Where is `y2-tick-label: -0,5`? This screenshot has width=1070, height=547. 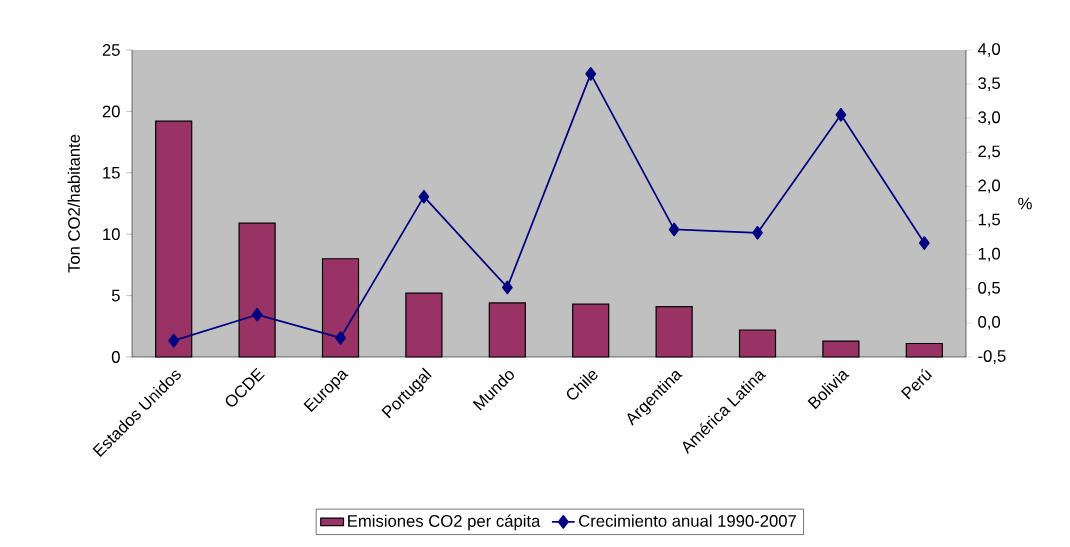
y2-tick-label: -0,5 is located at coordinates (992, 357).